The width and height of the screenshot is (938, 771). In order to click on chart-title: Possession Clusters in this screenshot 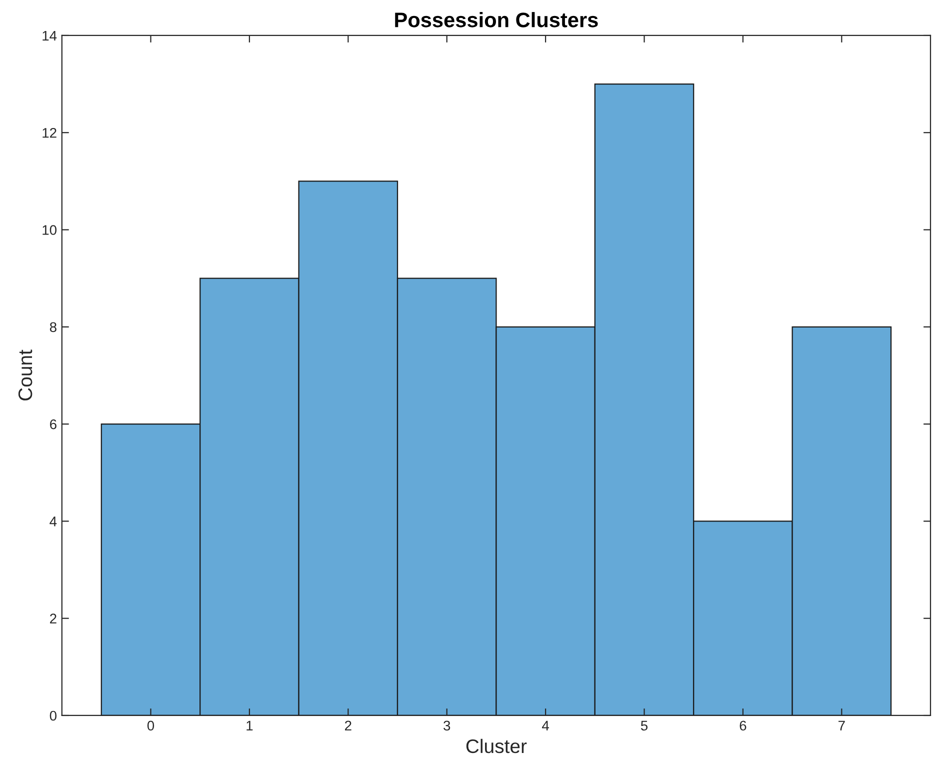, I will do `click(496, 20)`.